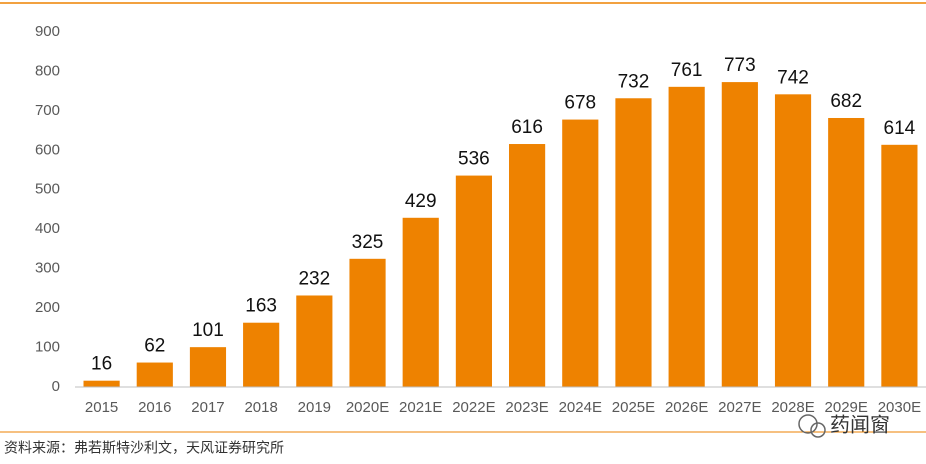 The width and height of the screenshot is (926, 464). I want to click on y-tick-label: 300, so click(47, 268).